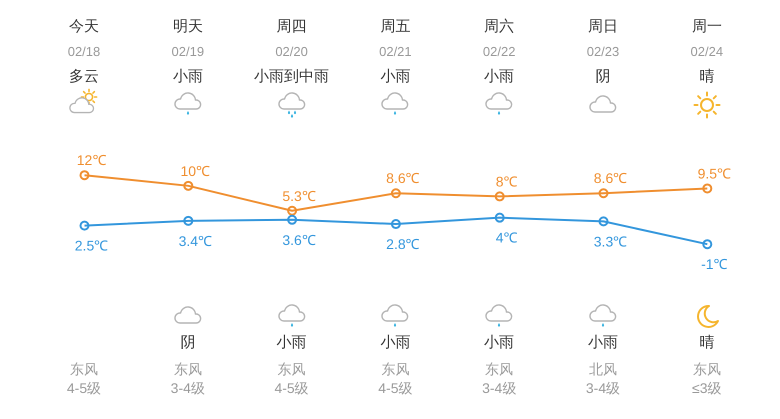 The width and height of the screenshot is (780, 419). Describe the element at coordinates (299, 196) in the screenshot. I see `data-label: 5.3℃` at that location.